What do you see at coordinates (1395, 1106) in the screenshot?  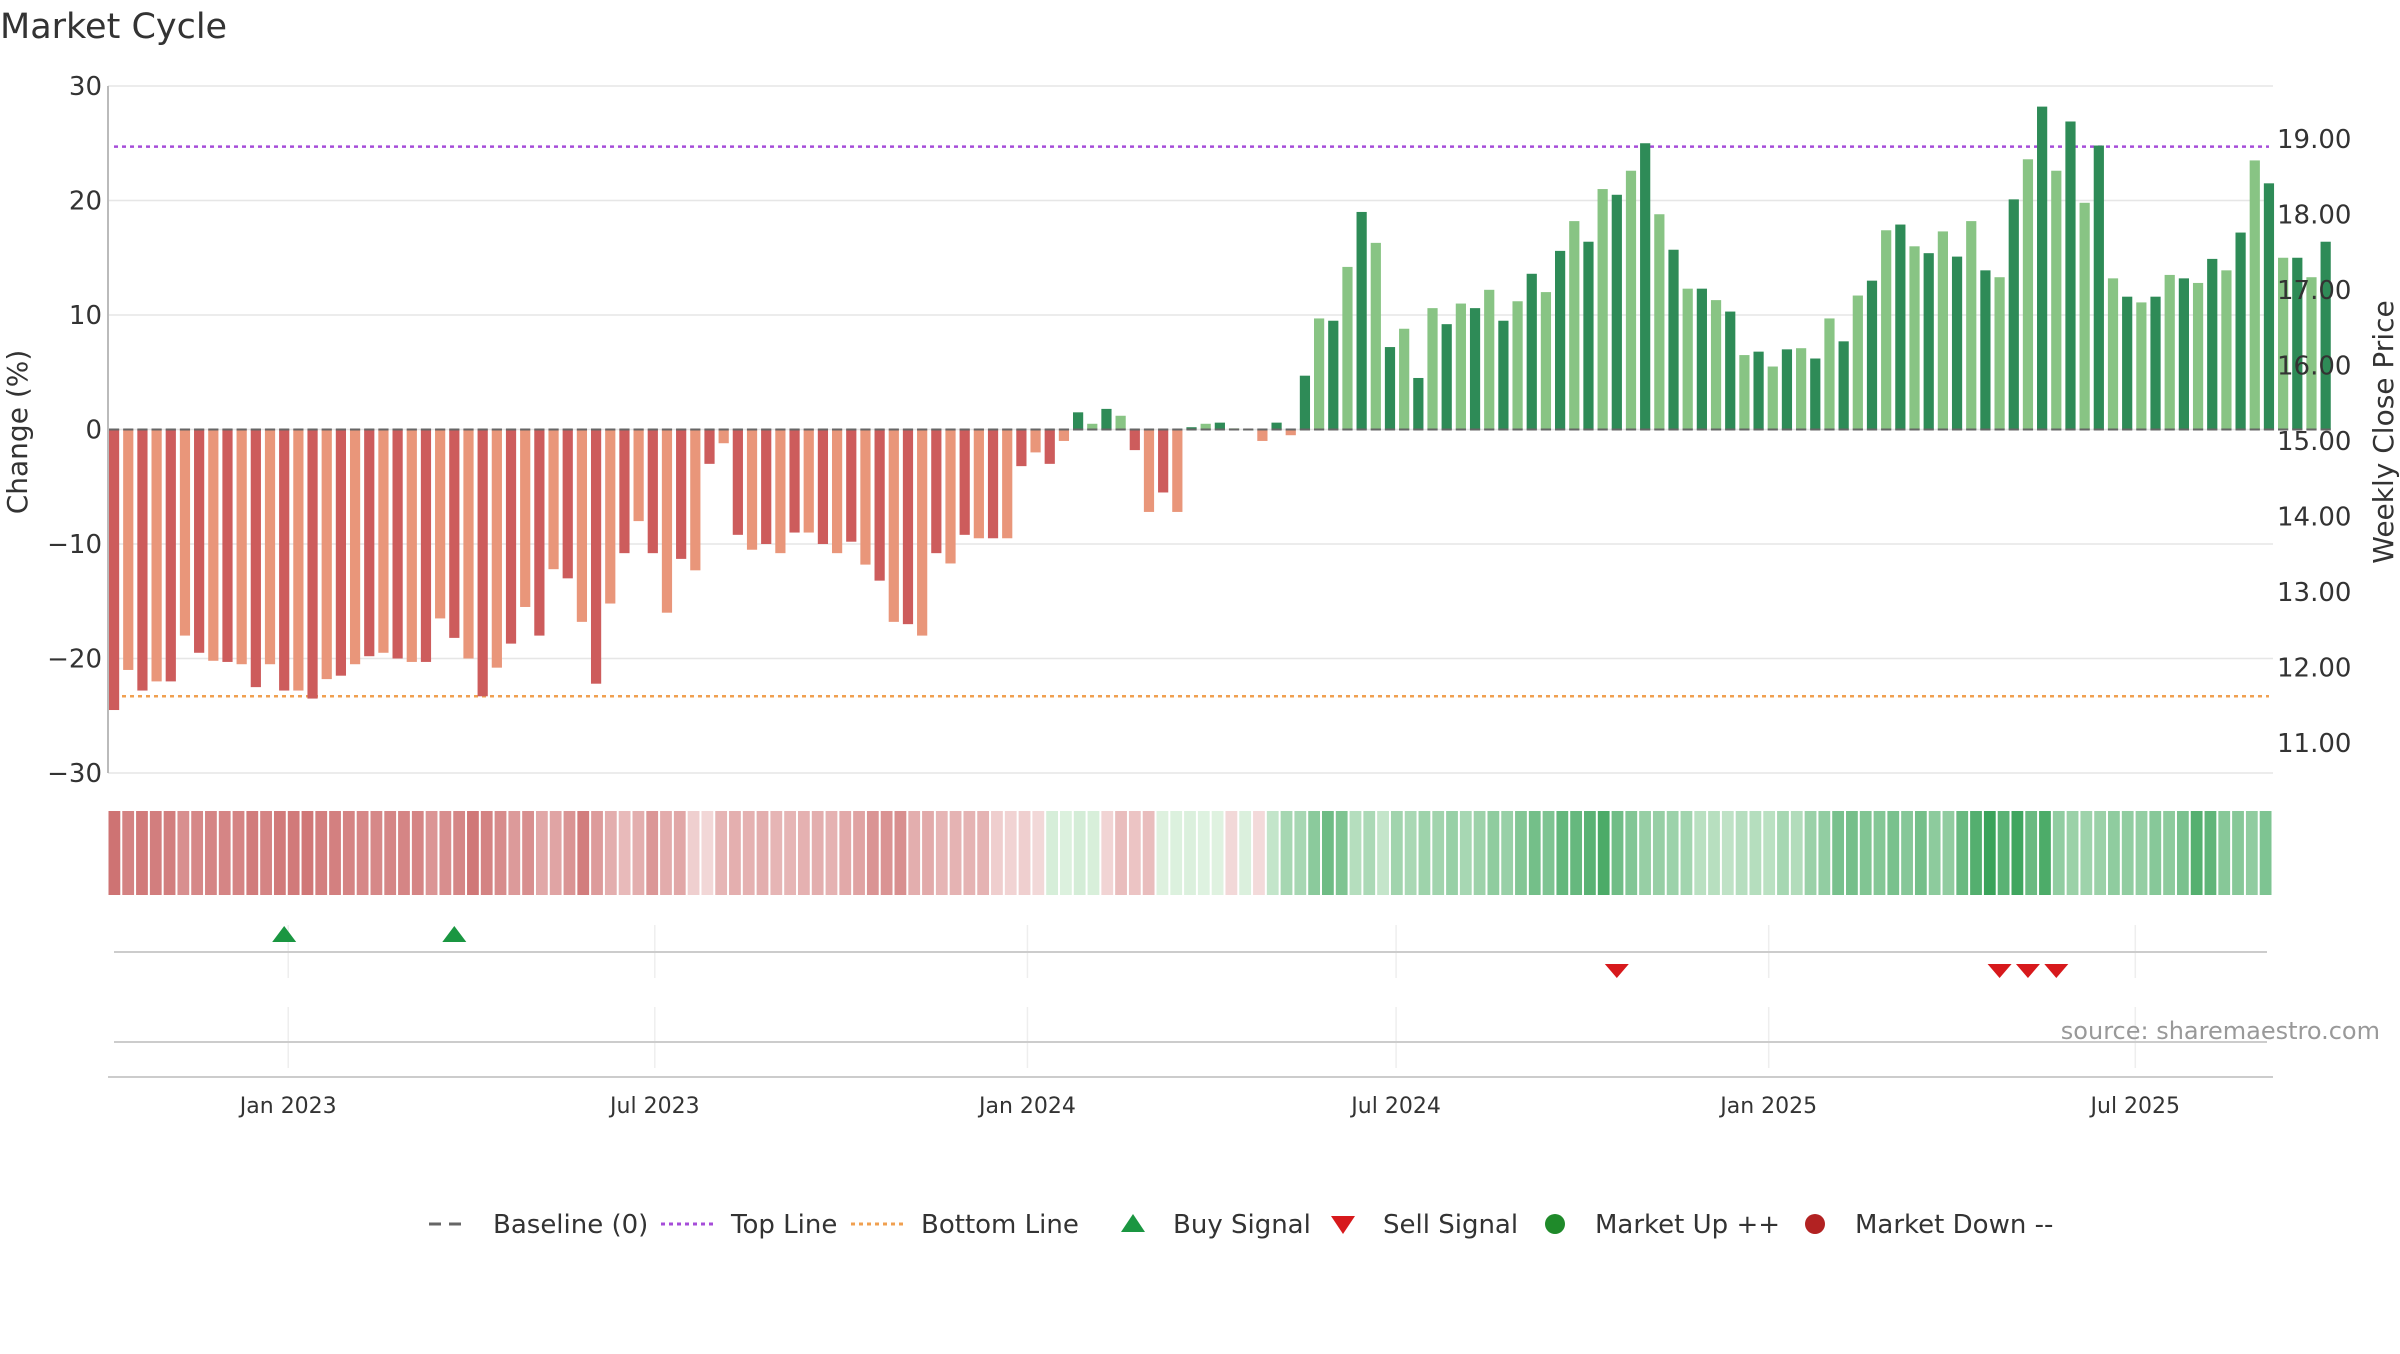 I see `x-tick-label: Jul 2024` at bounding box center [1395, 1106].